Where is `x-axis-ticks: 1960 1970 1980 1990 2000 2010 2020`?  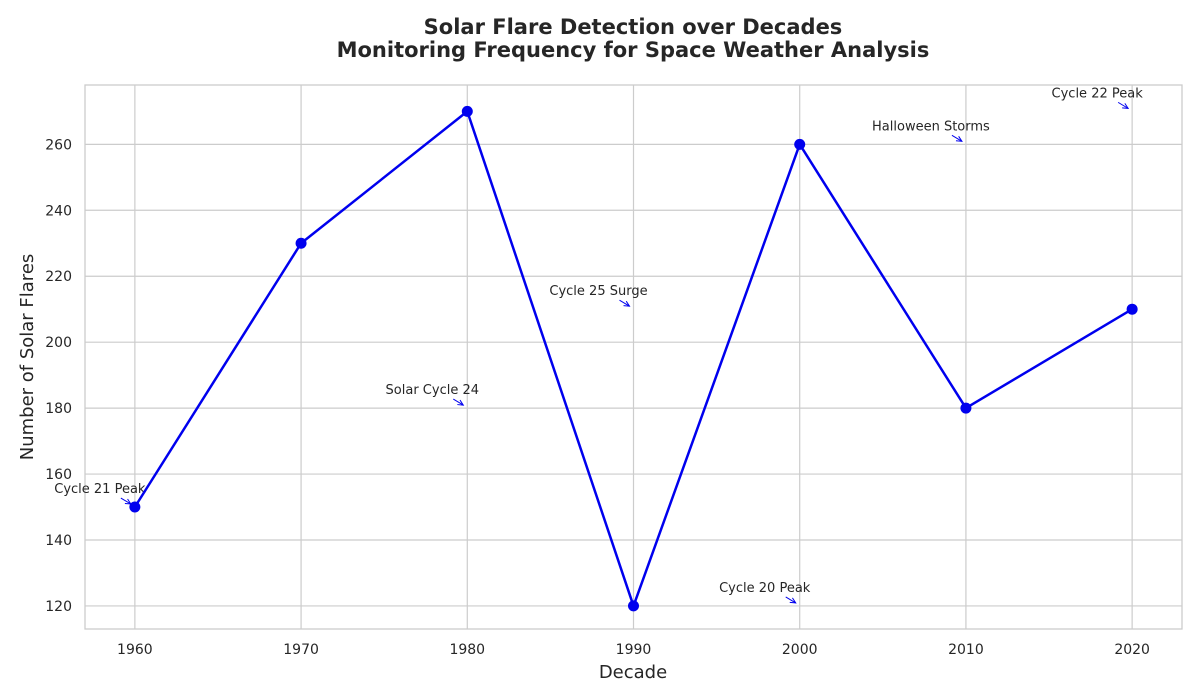 x-axis-ticks: 1960 1970 1980 1990 2000 2010 2020 is located at coordinates (633, 650).